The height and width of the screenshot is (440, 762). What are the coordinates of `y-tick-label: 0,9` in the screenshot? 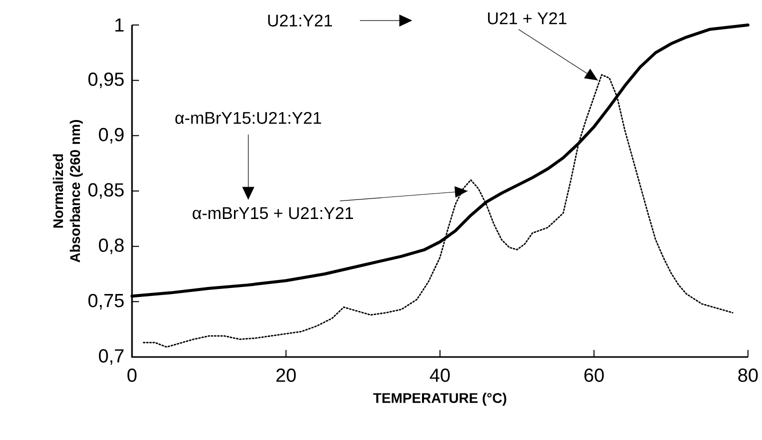 It's located at (111, 136).